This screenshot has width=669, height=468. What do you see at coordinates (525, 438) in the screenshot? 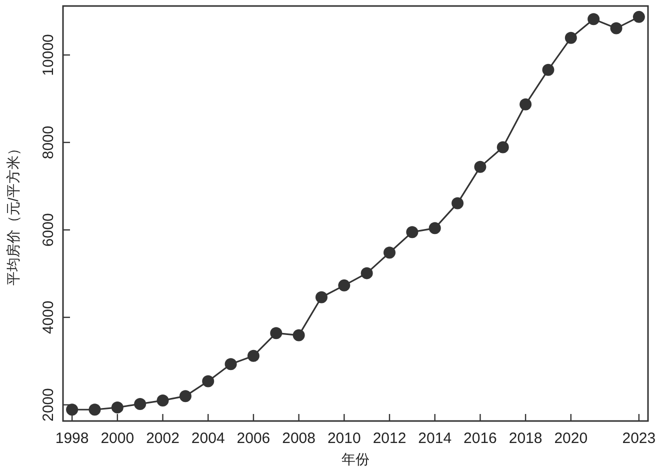
I see `x-tick-label: 2018` at bounding box center [525, 438].